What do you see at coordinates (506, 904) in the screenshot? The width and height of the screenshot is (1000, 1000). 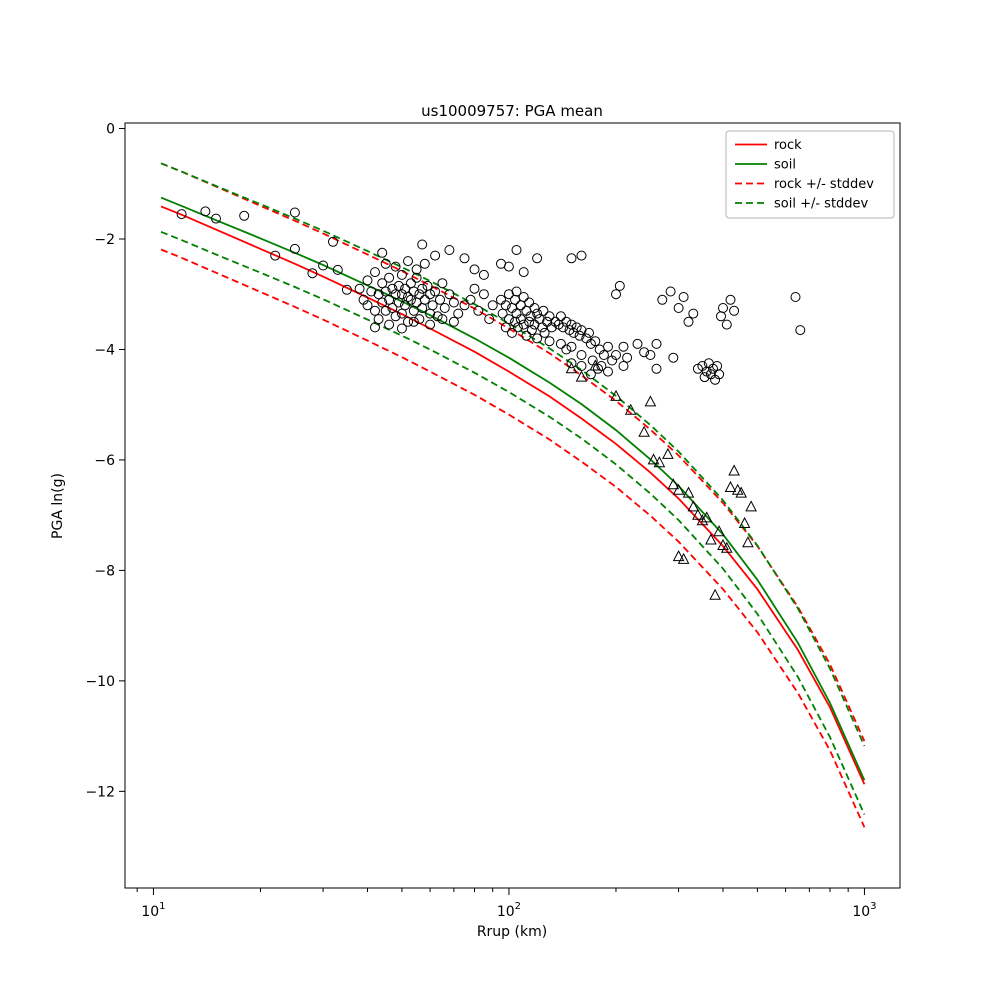 I see `x-axis-ticks: 10¹ 10² 10³` at bounding box center [506, 904].